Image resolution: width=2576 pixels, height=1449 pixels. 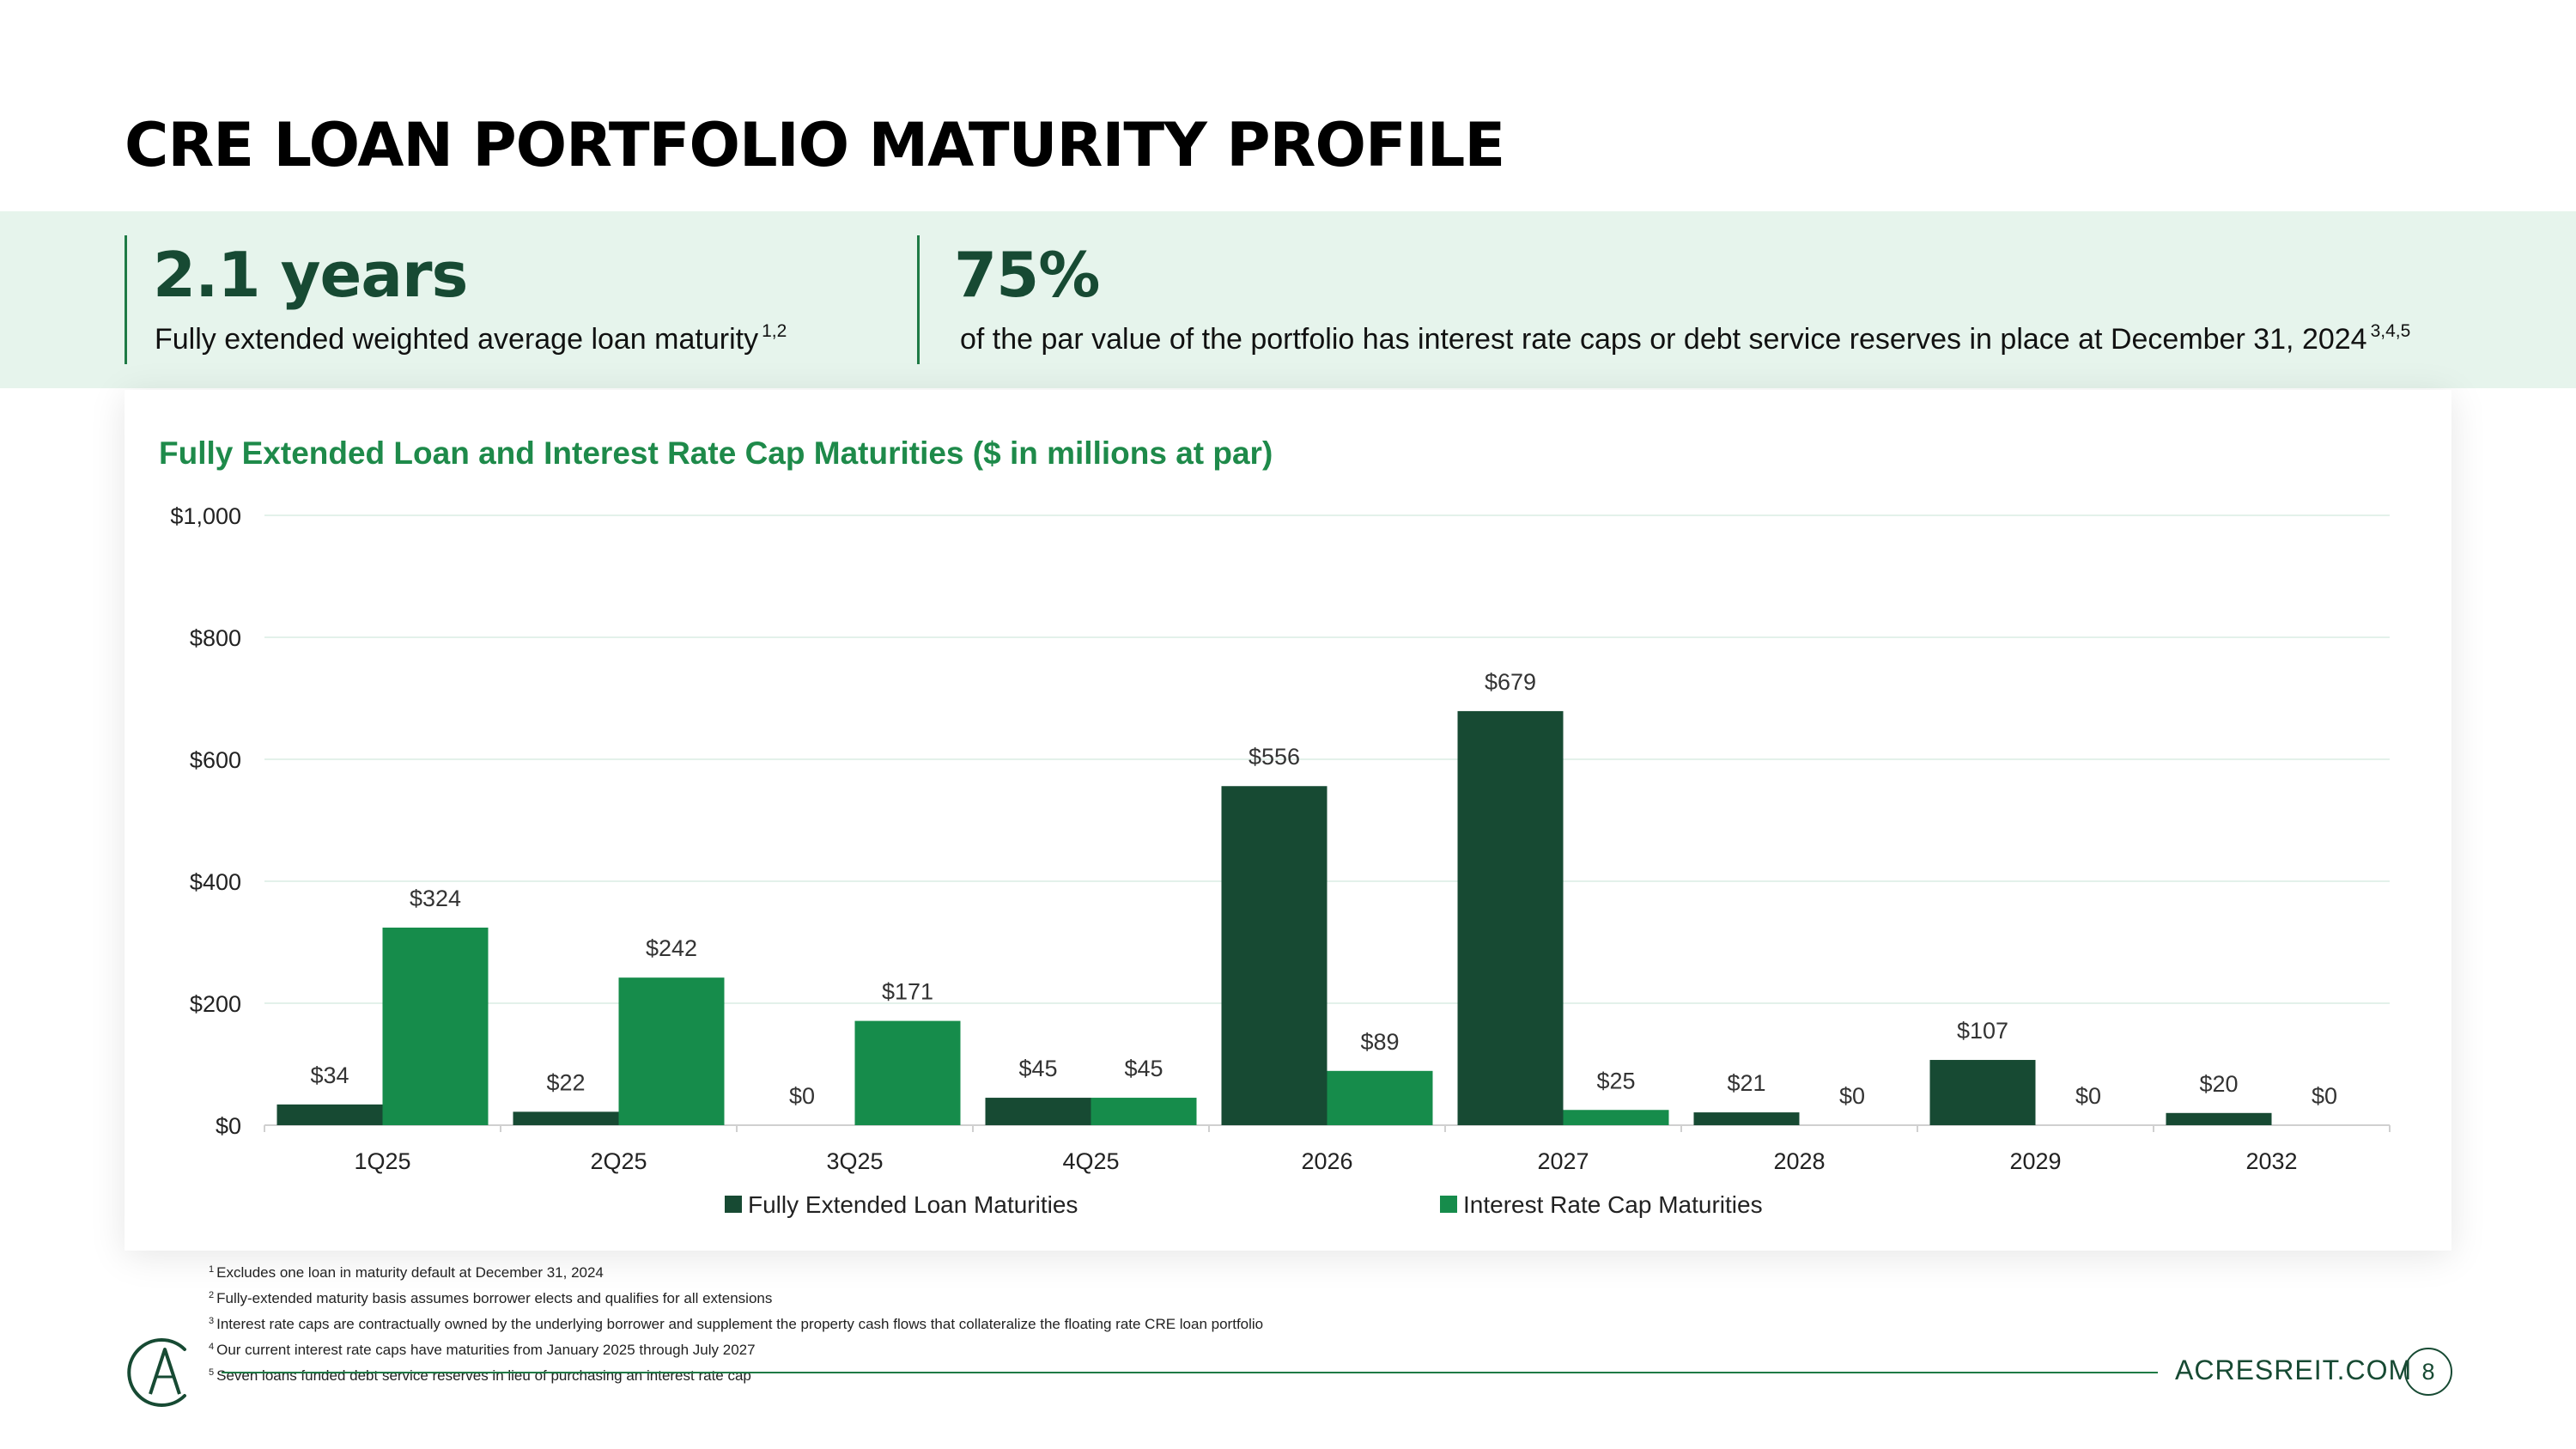 I want to click on loan-data-label: $34, so click(x=329, y=1075).